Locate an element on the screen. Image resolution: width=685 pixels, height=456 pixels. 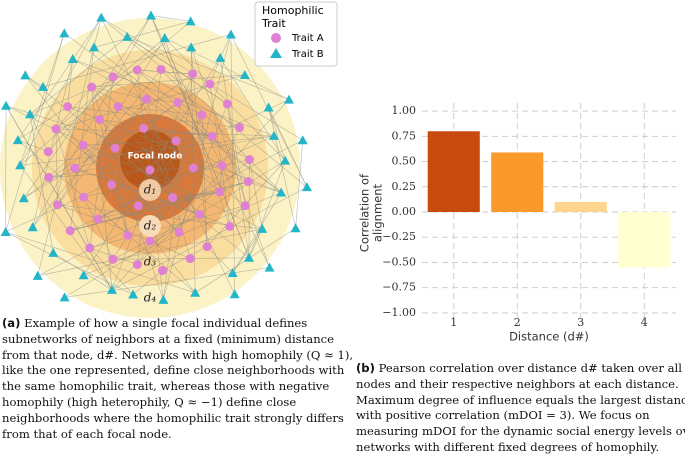
legend-label: Trait B is located at coordinates (307, 54).